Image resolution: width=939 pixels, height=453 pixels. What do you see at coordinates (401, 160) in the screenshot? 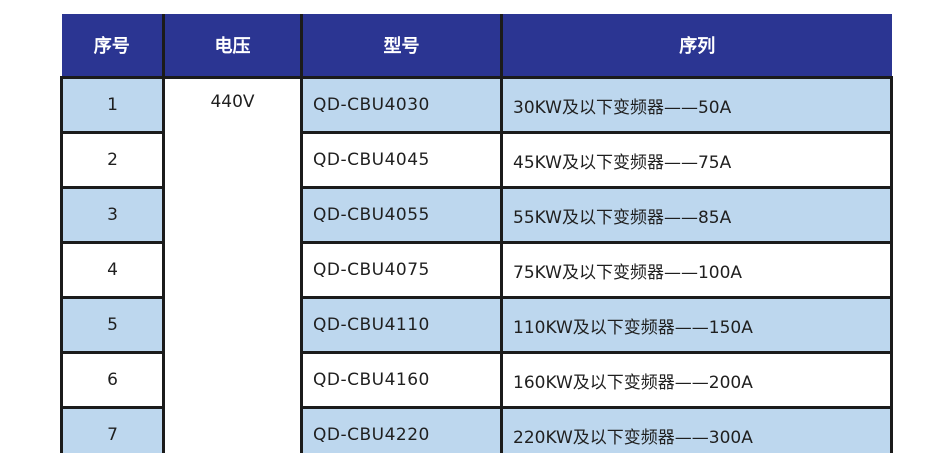
I see `model-cell: QD-CBU4045` at bounding box center [401, 160].